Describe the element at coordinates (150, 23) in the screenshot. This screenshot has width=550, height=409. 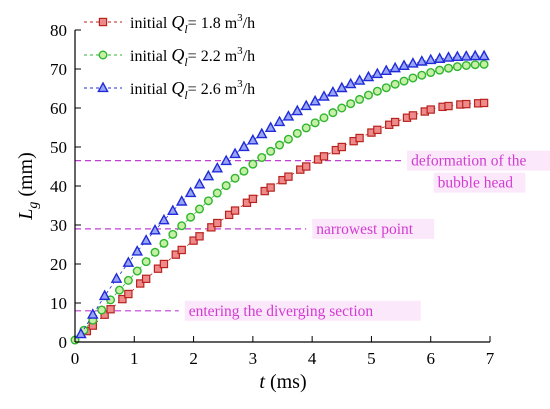
I see `legend-prefix: initial` at that location.